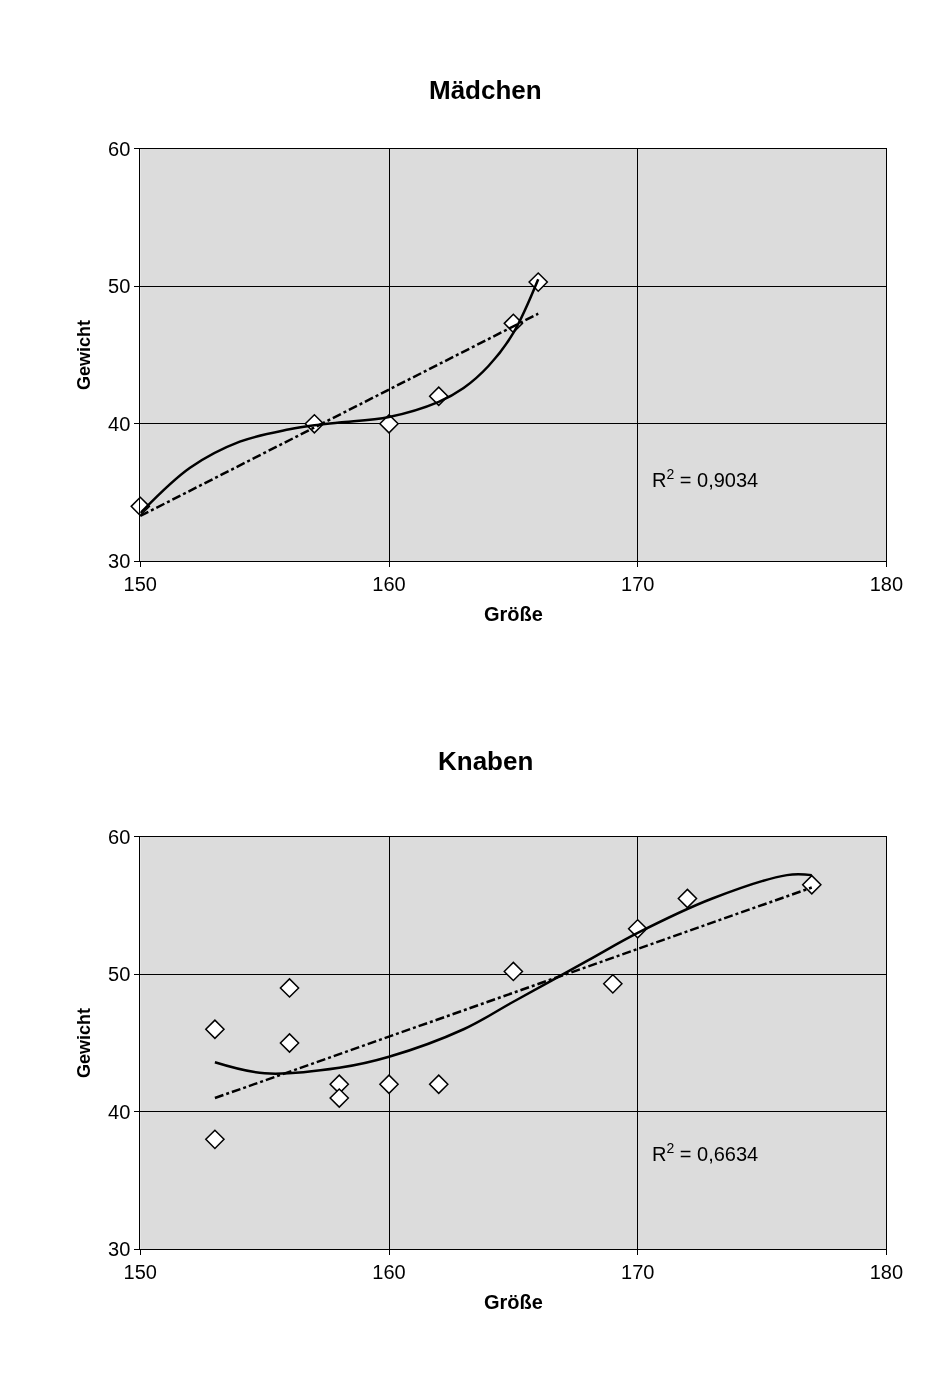 The height and width of the screenshot is (1398, 934). What do you see at coordinates (705, 1153) in the screenshot?
I see `annotation: R$^{2}$ = 0,6634` at bounding box center [705, 1153].